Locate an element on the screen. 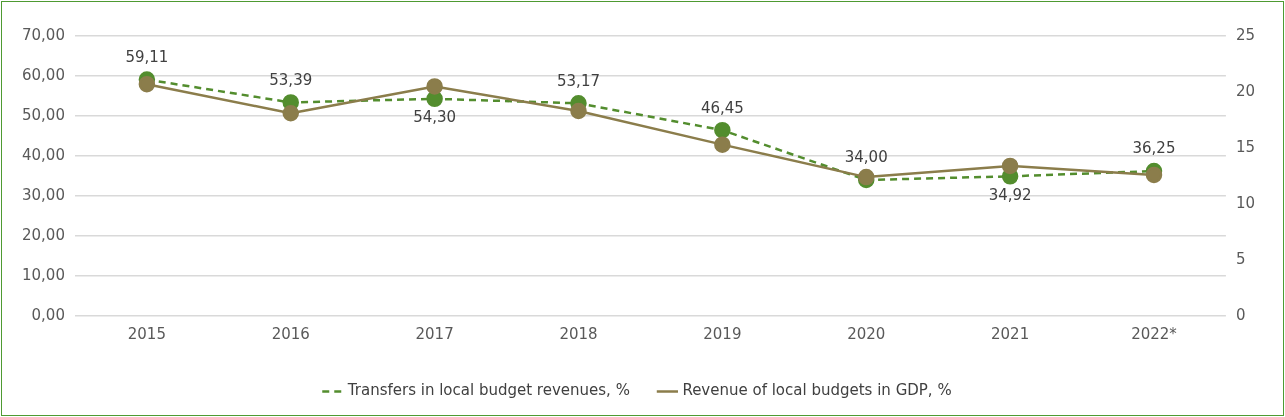 The width and height of the screenshot is (1285, 417). x-tick-label: 2021 is located at coordinates (1010, 333).